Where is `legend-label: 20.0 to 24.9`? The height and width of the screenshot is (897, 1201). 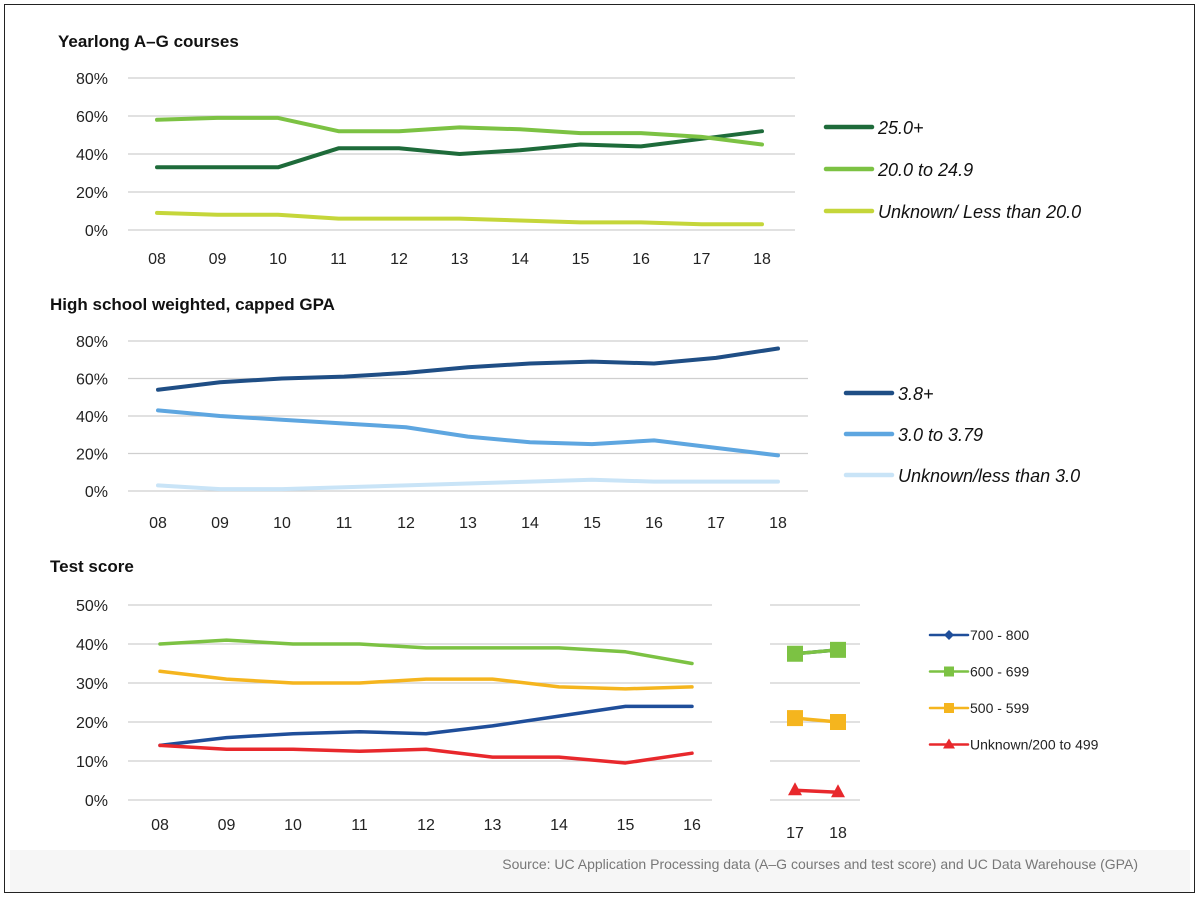
legend-label: 20.0 to 24.9 is located at coordinates (925, 170).